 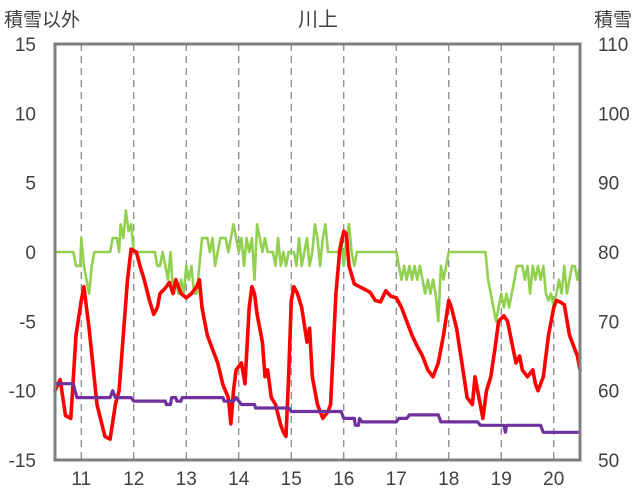 I want to click on y-right-tick-label: 110, so click(x=613, y=45).